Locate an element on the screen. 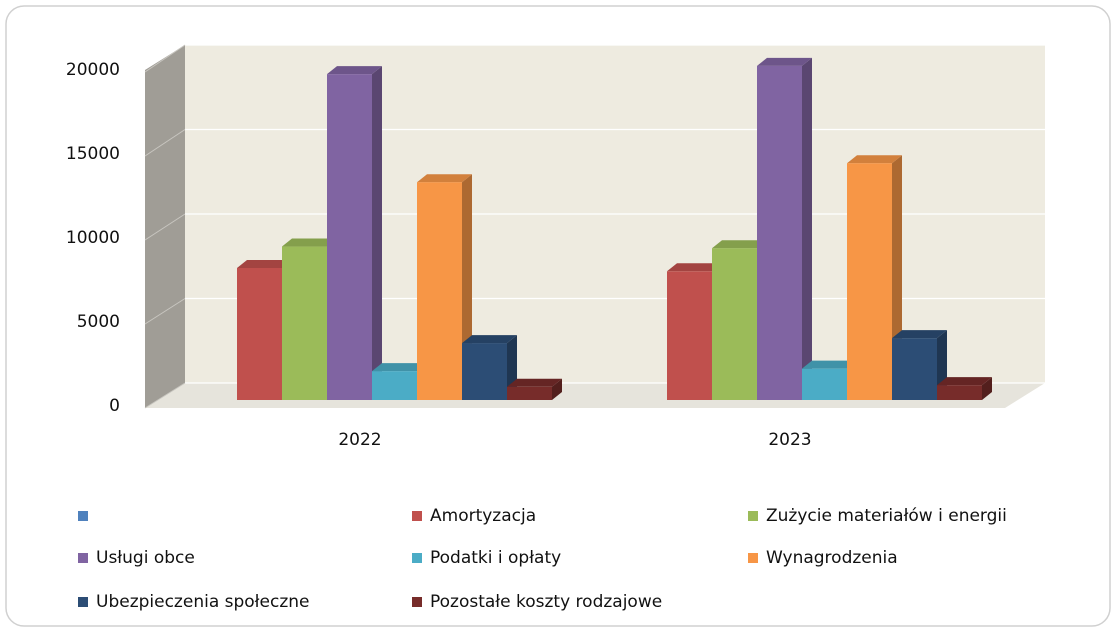 The height and width of the screenshot is (638, 1118). y-tick-label: 0 is located at coordinates (114, 406).